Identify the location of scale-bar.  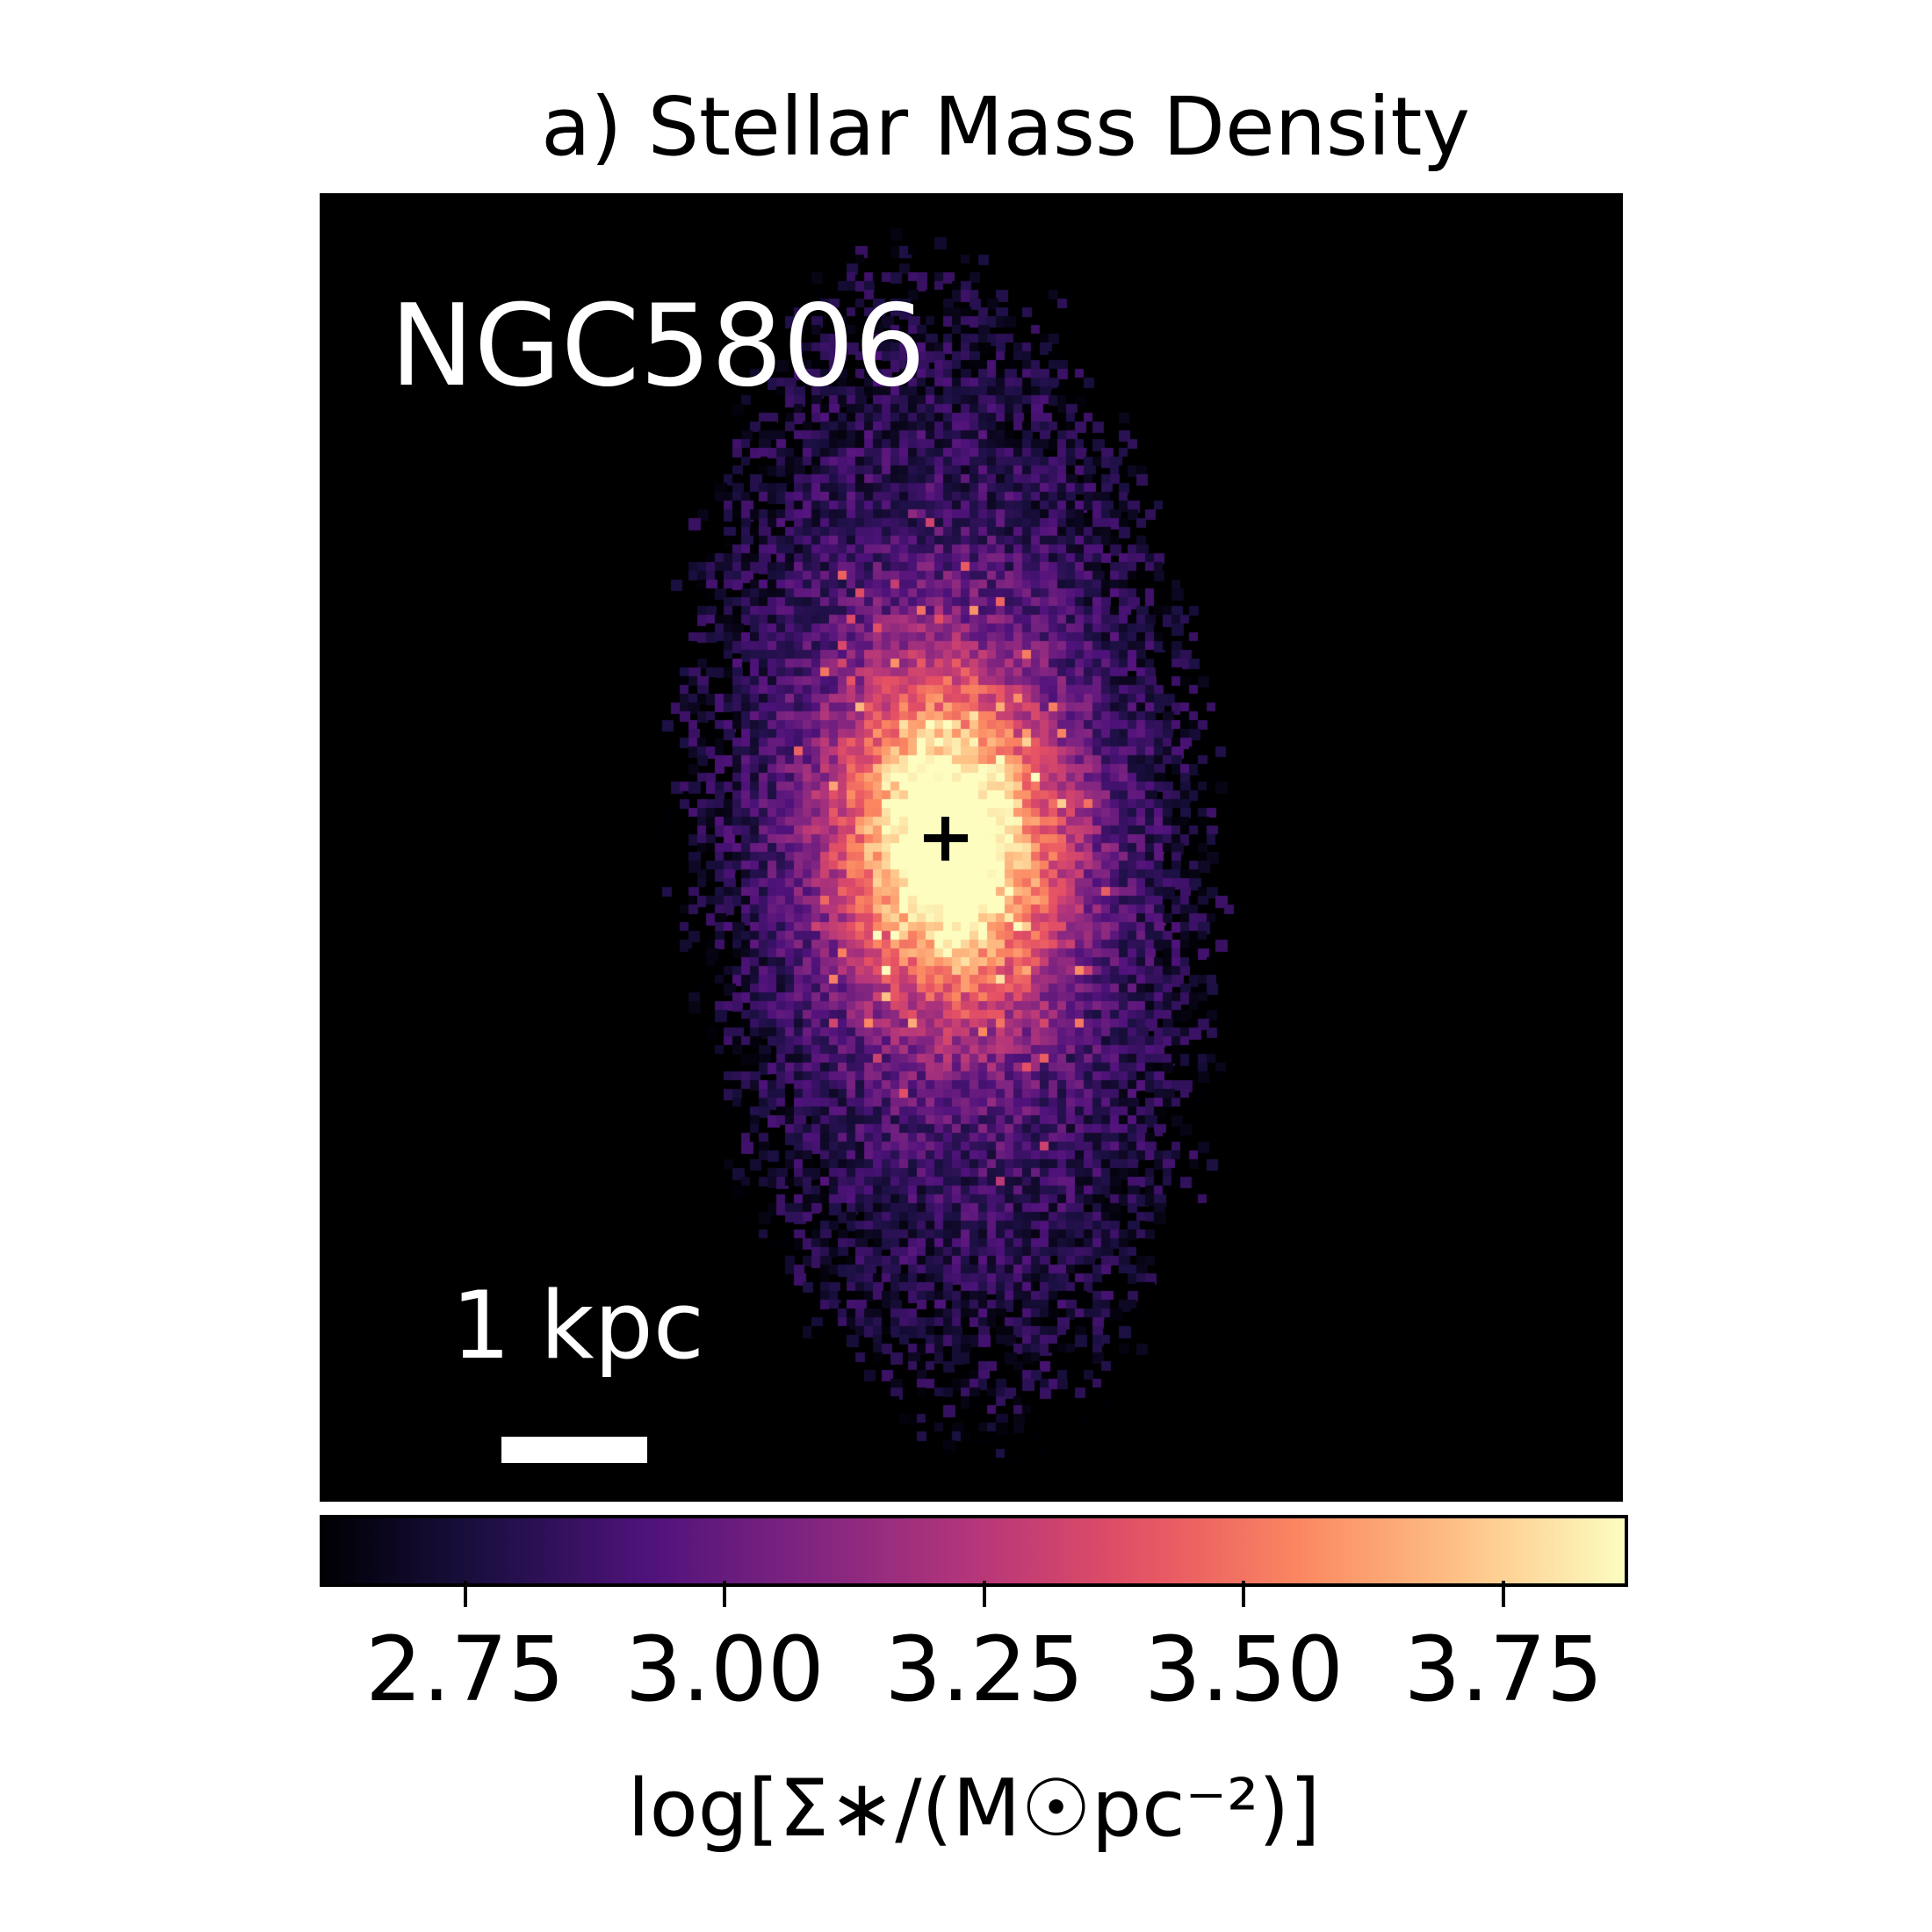
(574, 1450).